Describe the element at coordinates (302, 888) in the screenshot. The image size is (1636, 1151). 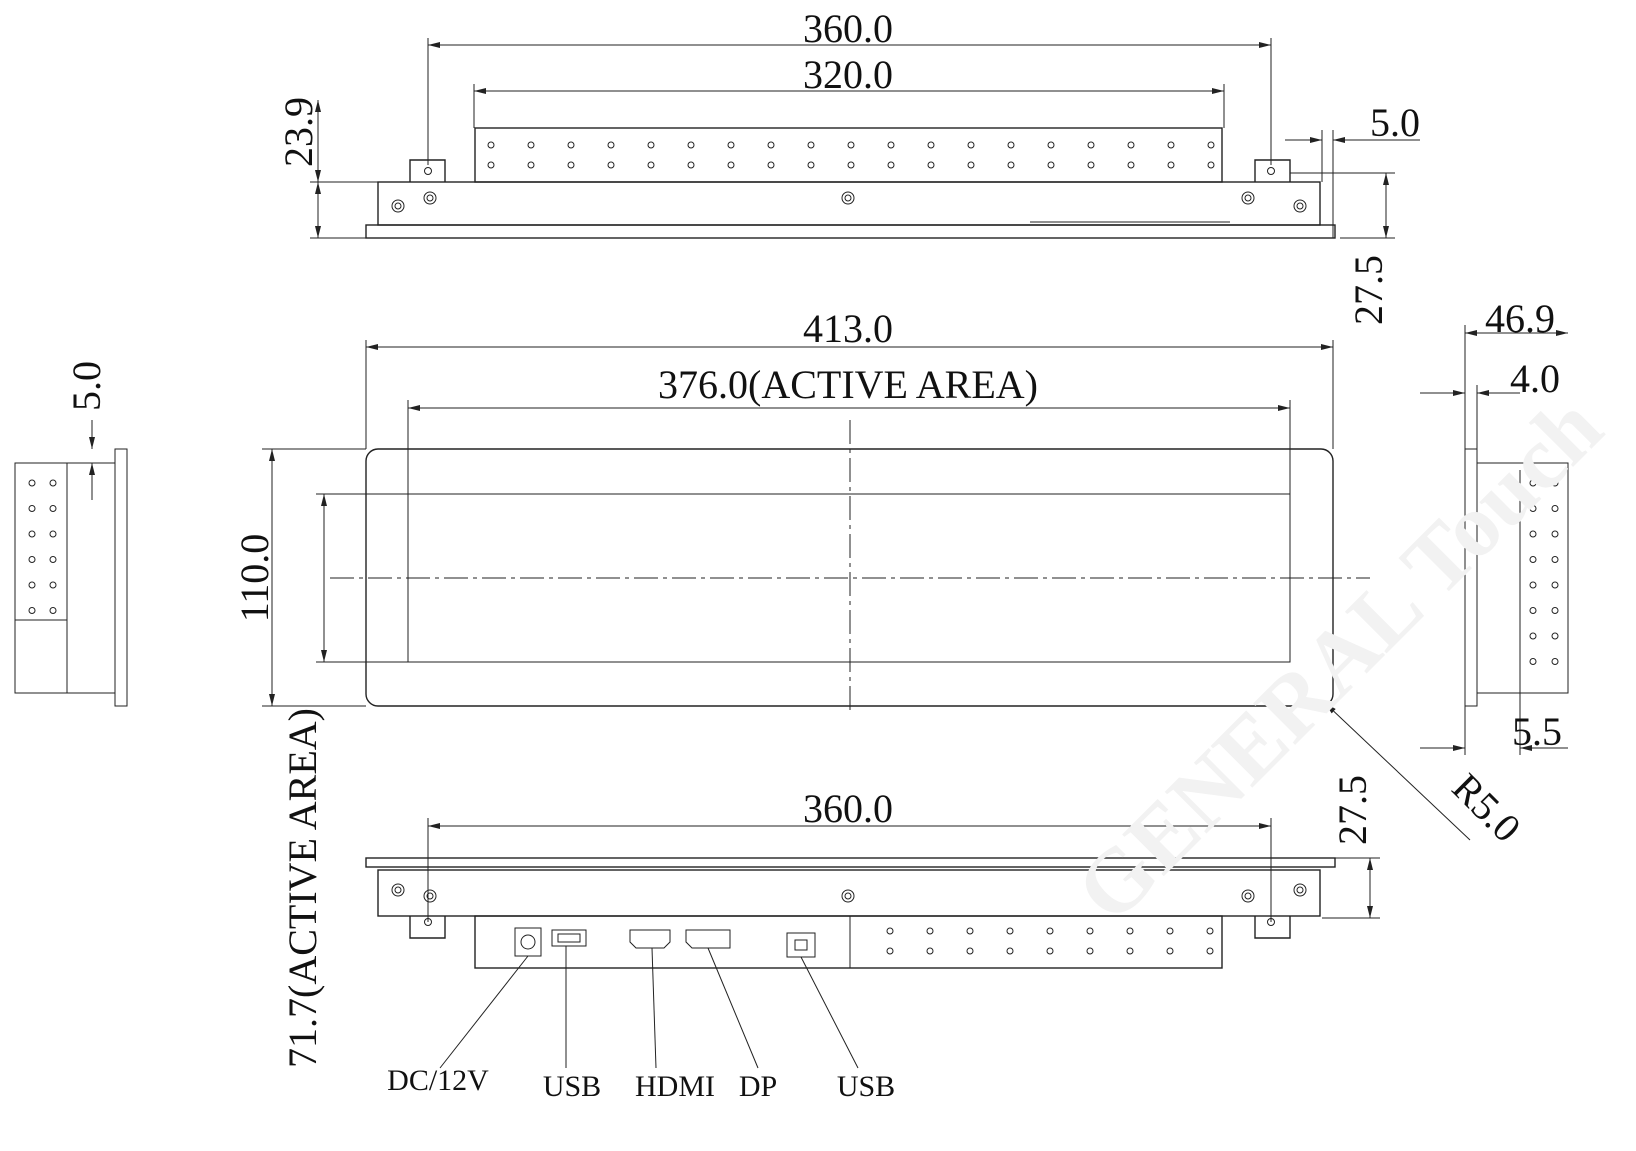
I see `dim-label: 71.7(ACTIVE AREA)` at that location.